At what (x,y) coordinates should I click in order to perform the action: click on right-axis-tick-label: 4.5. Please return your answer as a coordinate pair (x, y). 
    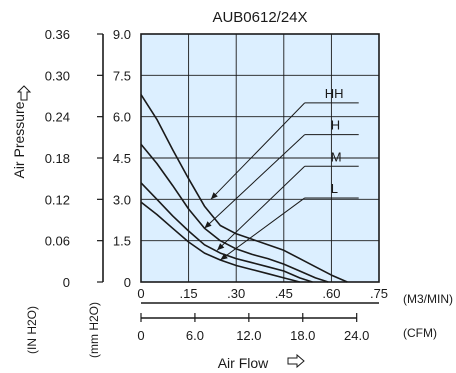
    Looking at the image, I should click on (122, 158).